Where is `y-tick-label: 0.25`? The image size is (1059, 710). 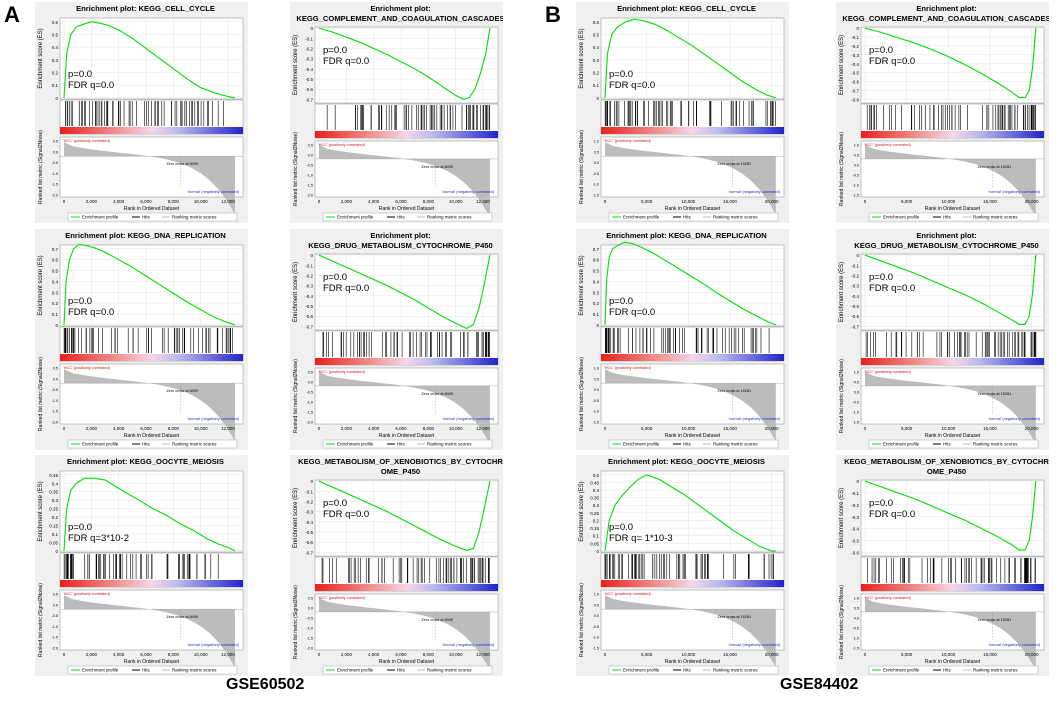 y-tick-label: 0.25 is located at coordinates (594, 513).